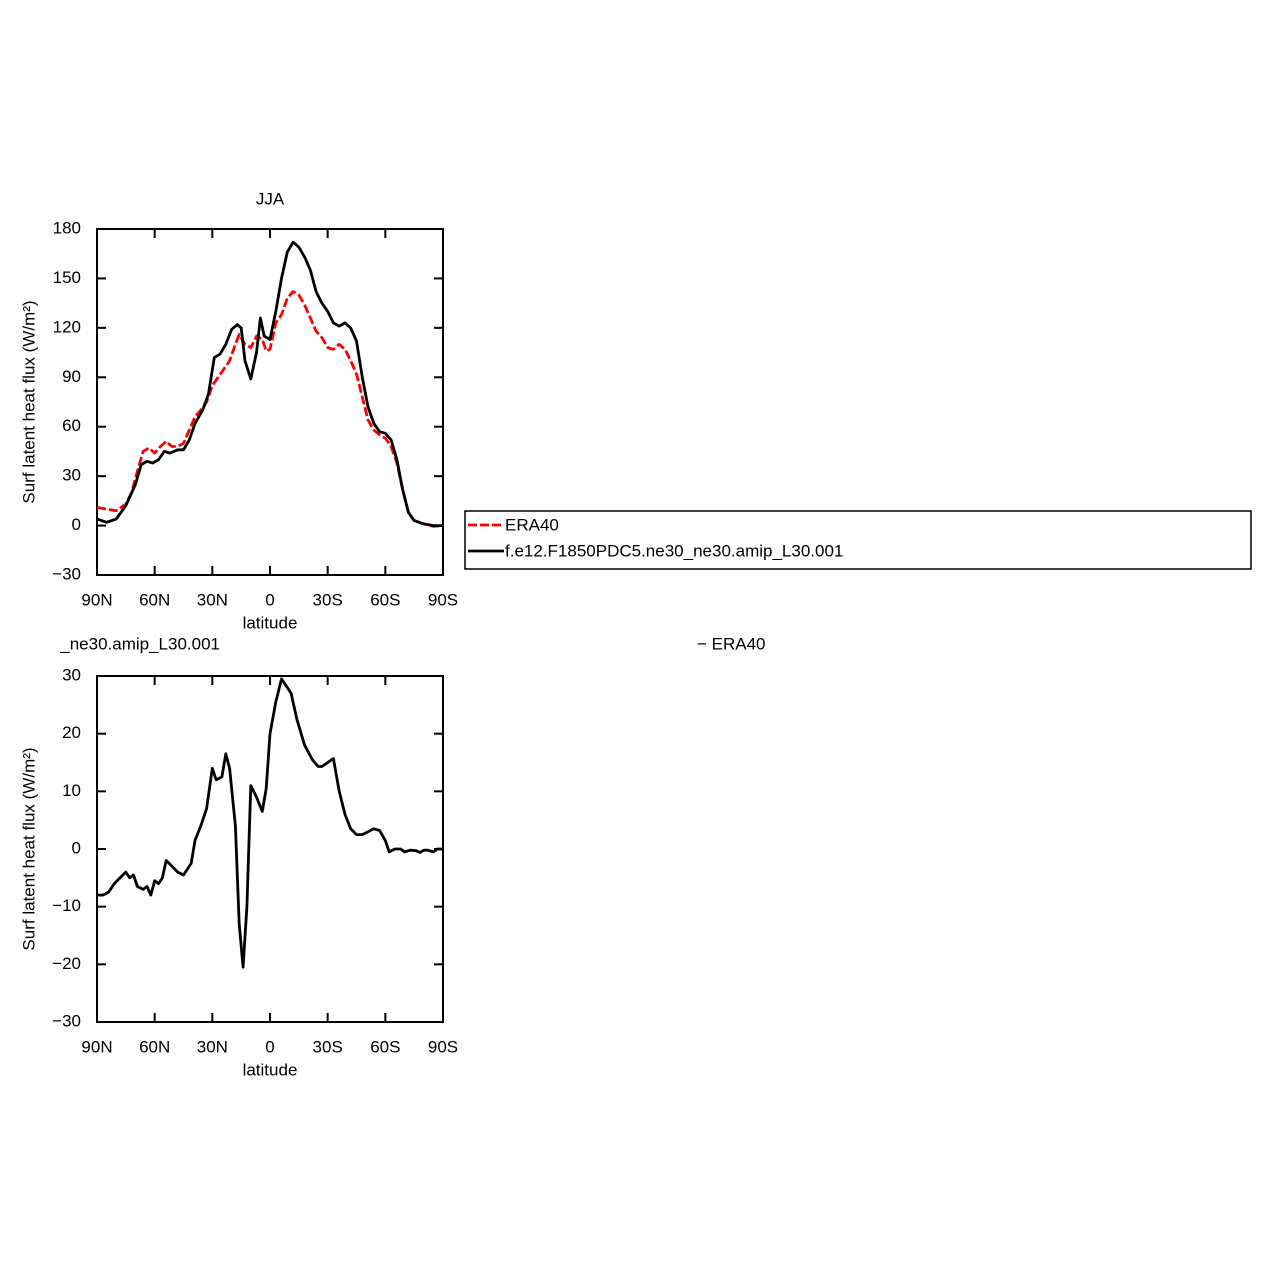 This screenshot has width=1270, height=1269. What do you see at coordinates (71, 732) in the screenshot?
I see `y-tick-label: 20` at bounding box center [71, 732].